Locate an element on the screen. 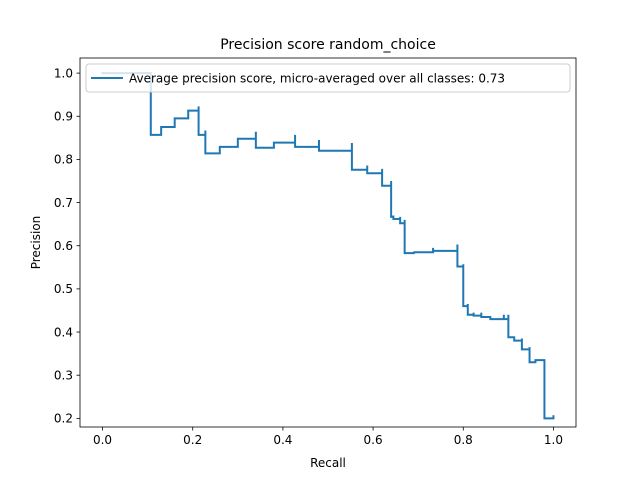 The image size is (640, 480). y-tick-label: 0.3 is located at coordinates (63, 376).